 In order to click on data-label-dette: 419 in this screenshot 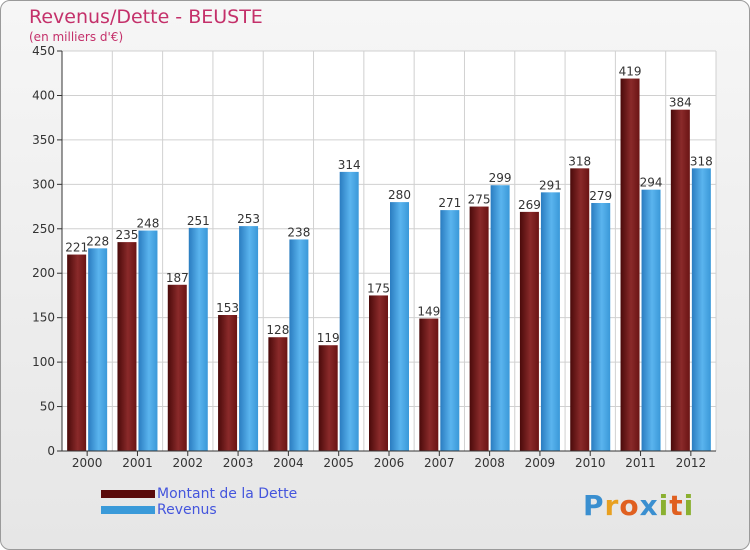, I will do `click(630, 72)`.